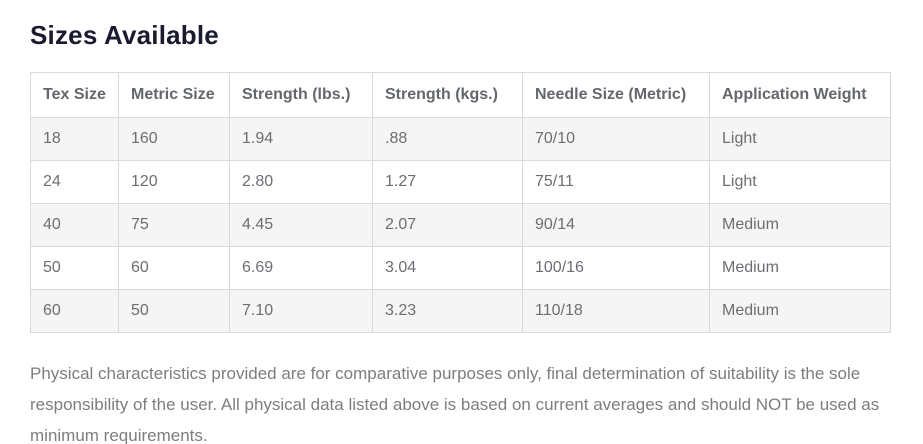 The image size is (923, 444). Describe the element at coordinates (74, 268) in the screenshot. I see `cell-tex-size: 50` at that location.